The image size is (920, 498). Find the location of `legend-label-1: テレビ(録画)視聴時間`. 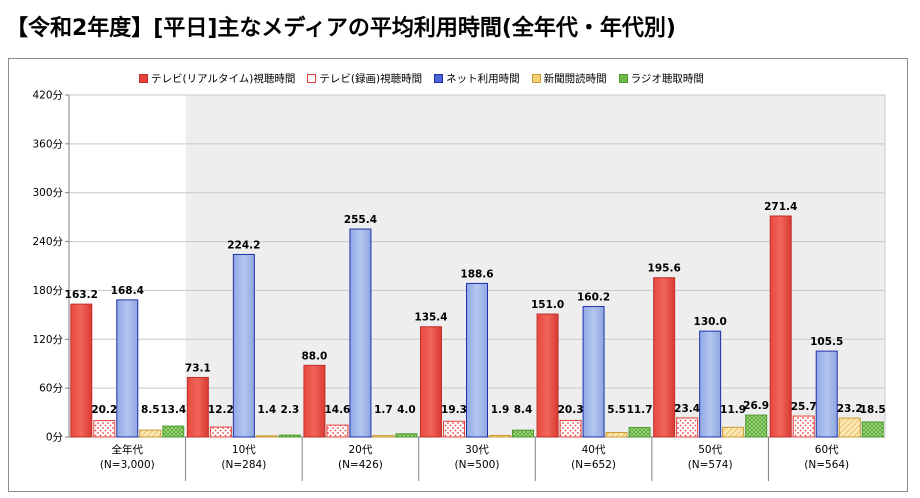

legend-label-1: テレビ(録画)視聴時間 is located at coordinates (371, 79).